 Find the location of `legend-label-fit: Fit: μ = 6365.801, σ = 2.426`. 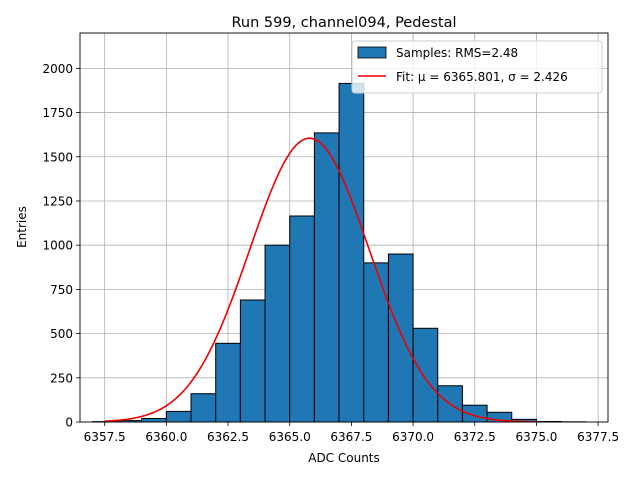

legend-label-fit: Fit: μ = 6365.801, σ = 2.426 is located at coordinates (482, 77).